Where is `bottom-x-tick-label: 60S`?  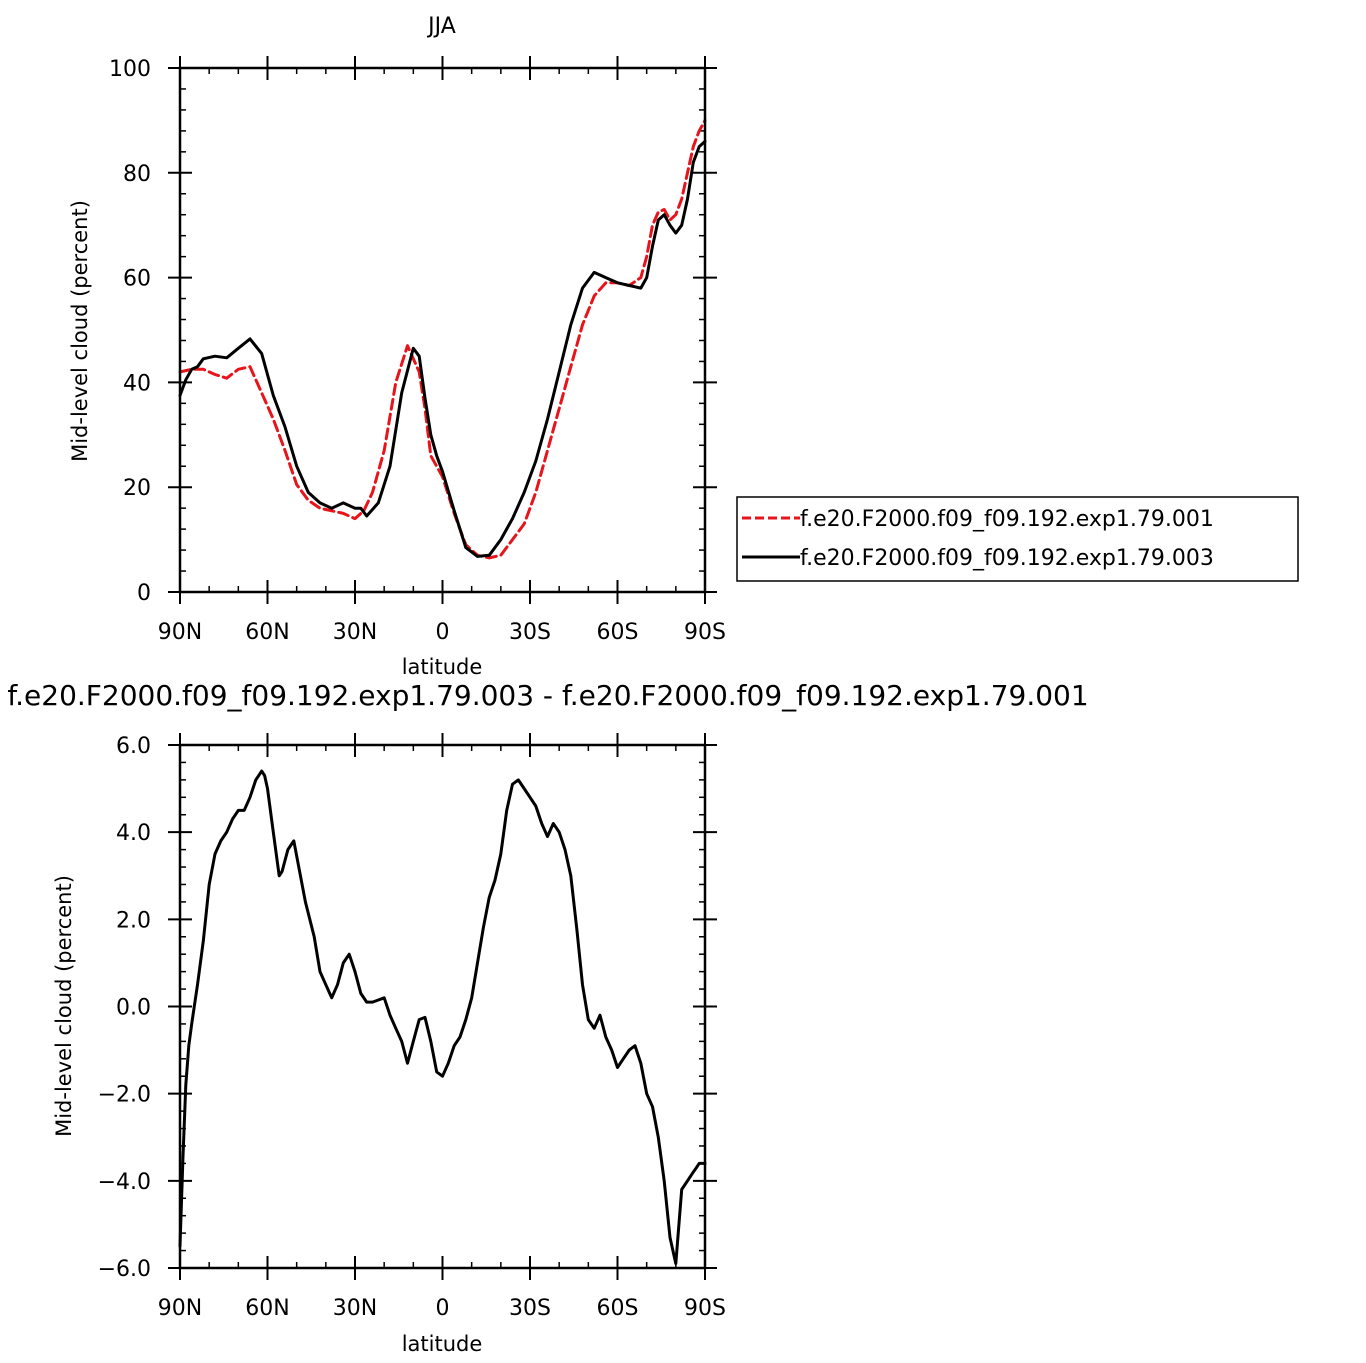
bottom-x-tick-label: 60S is located at coordinates (618, 1308).